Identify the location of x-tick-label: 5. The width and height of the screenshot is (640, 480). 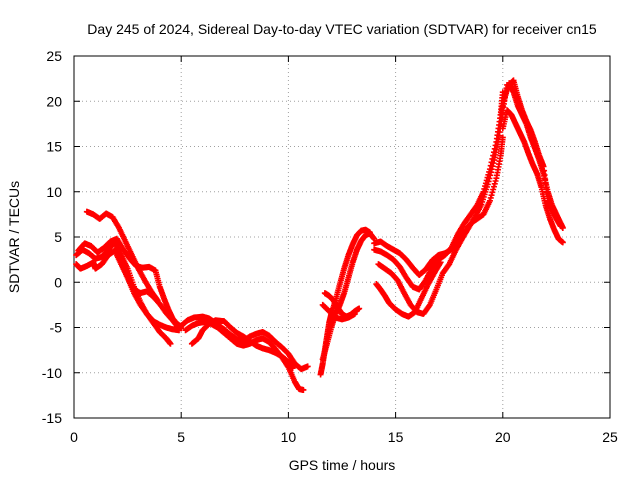
(181, 437).